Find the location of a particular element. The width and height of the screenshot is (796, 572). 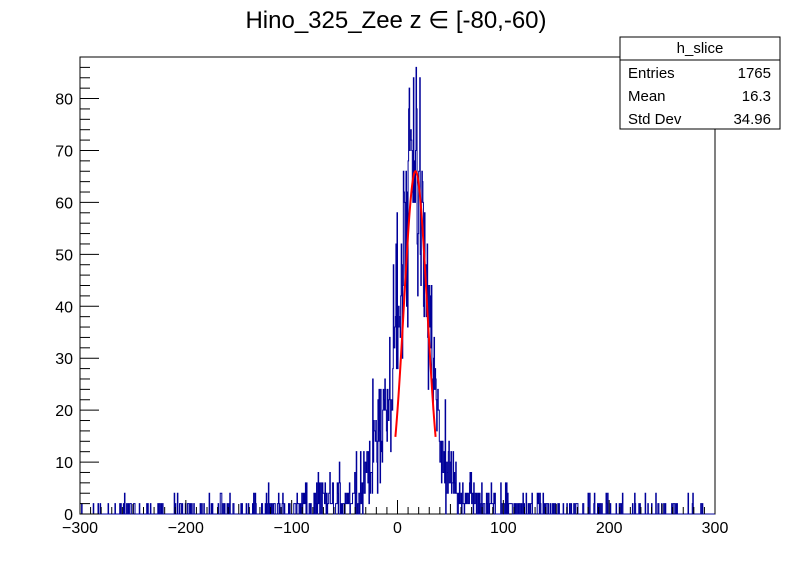

stats-box-name: h_slice is located at coordinates (700, 48).